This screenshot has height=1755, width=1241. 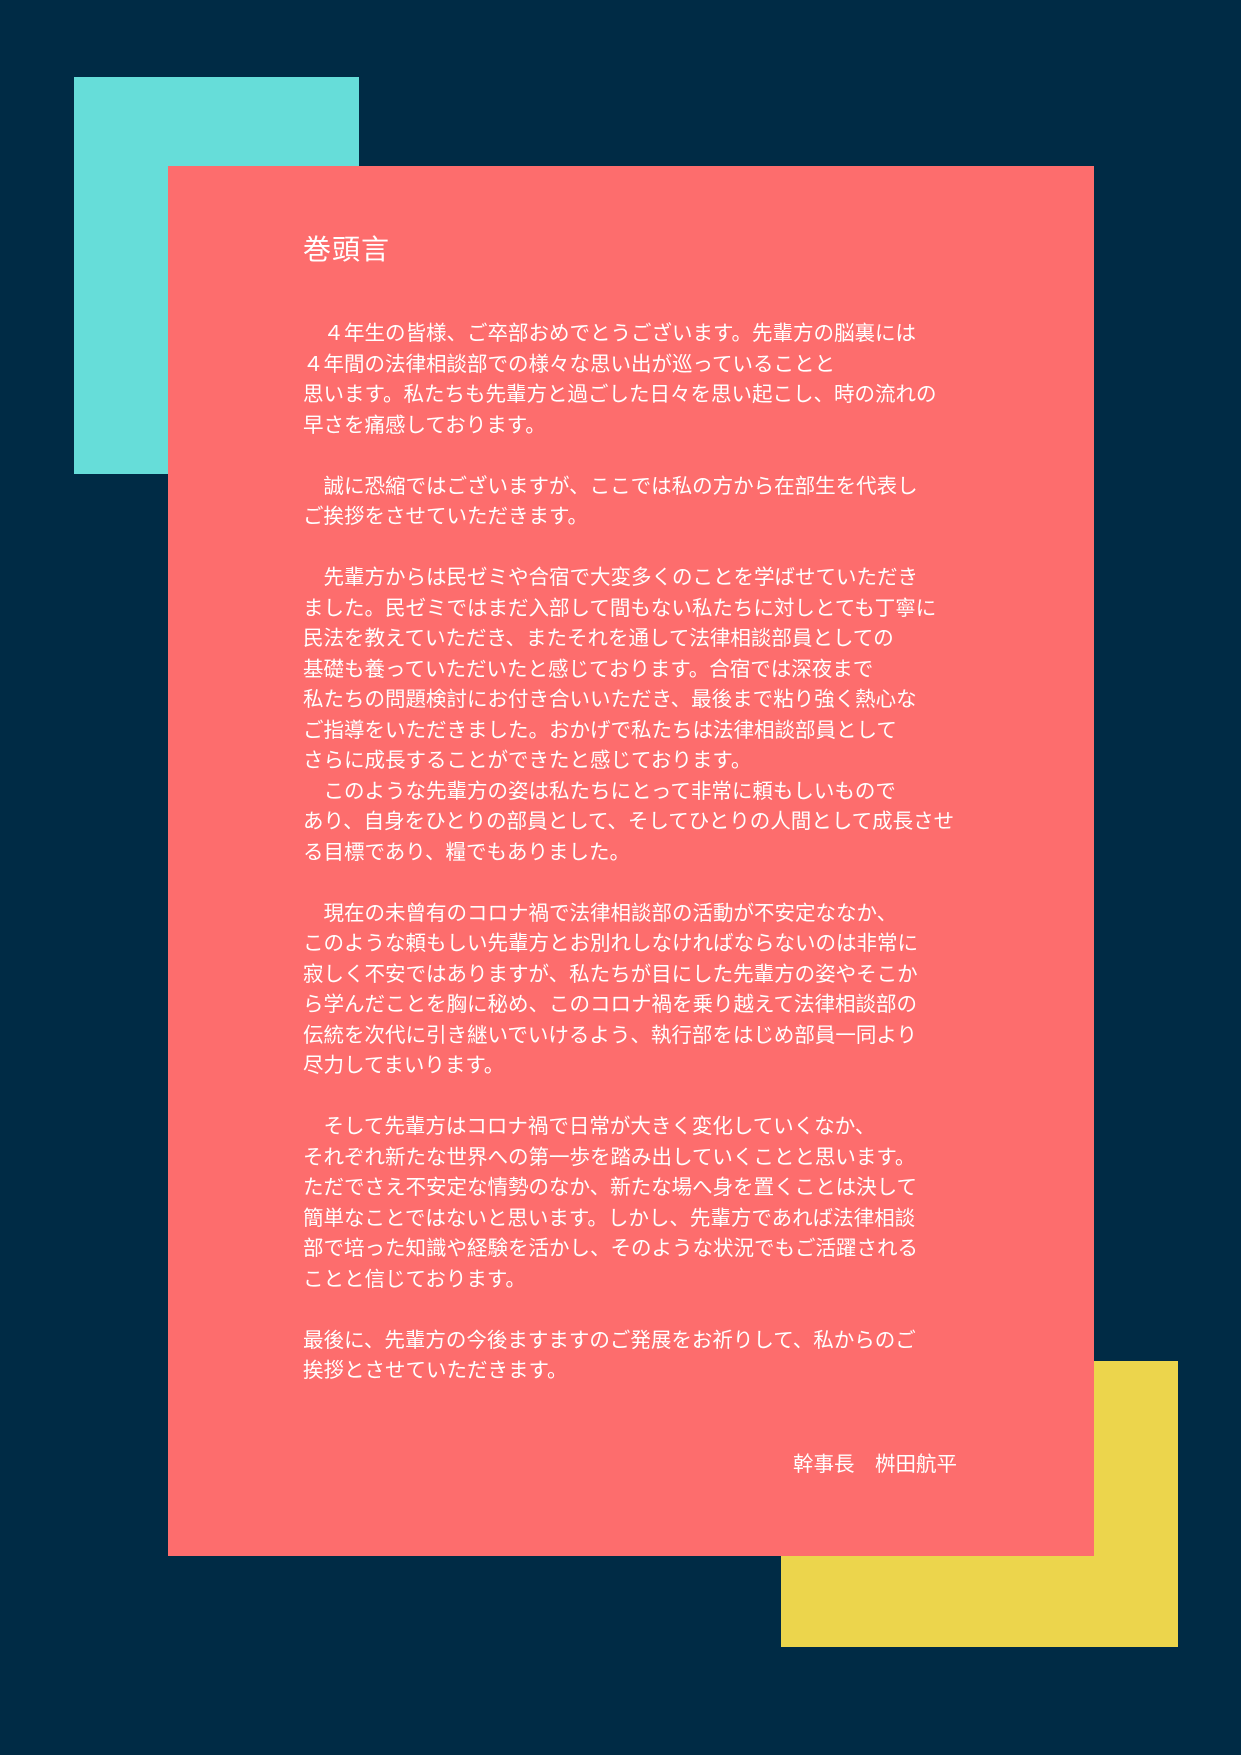 I want to click on paragraph-line: 現在の未曾有のコロナ禍で法律相談部の活動が不安定ななか、, so click(x=600, y=912).